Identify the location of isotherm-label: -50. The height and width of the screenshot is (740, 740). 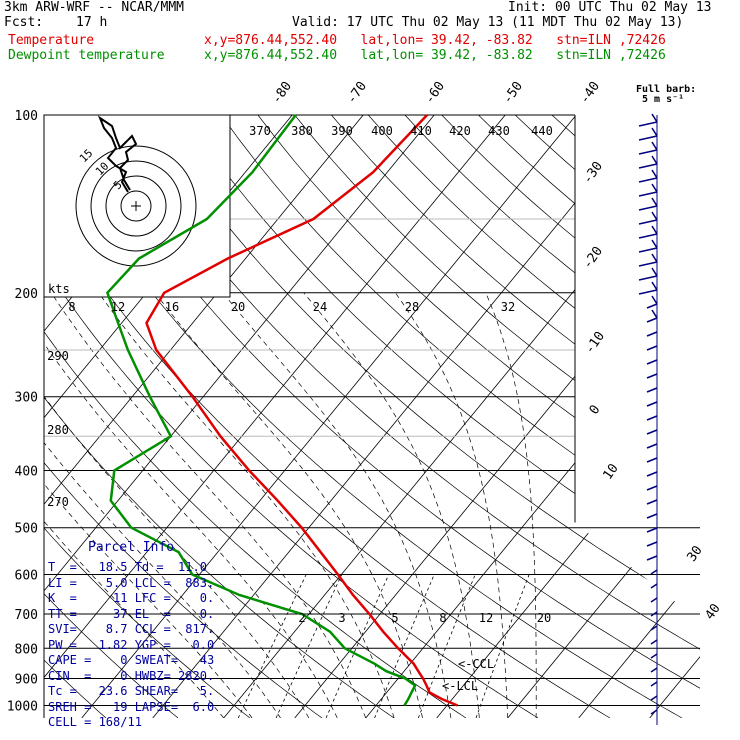
(513, 93).